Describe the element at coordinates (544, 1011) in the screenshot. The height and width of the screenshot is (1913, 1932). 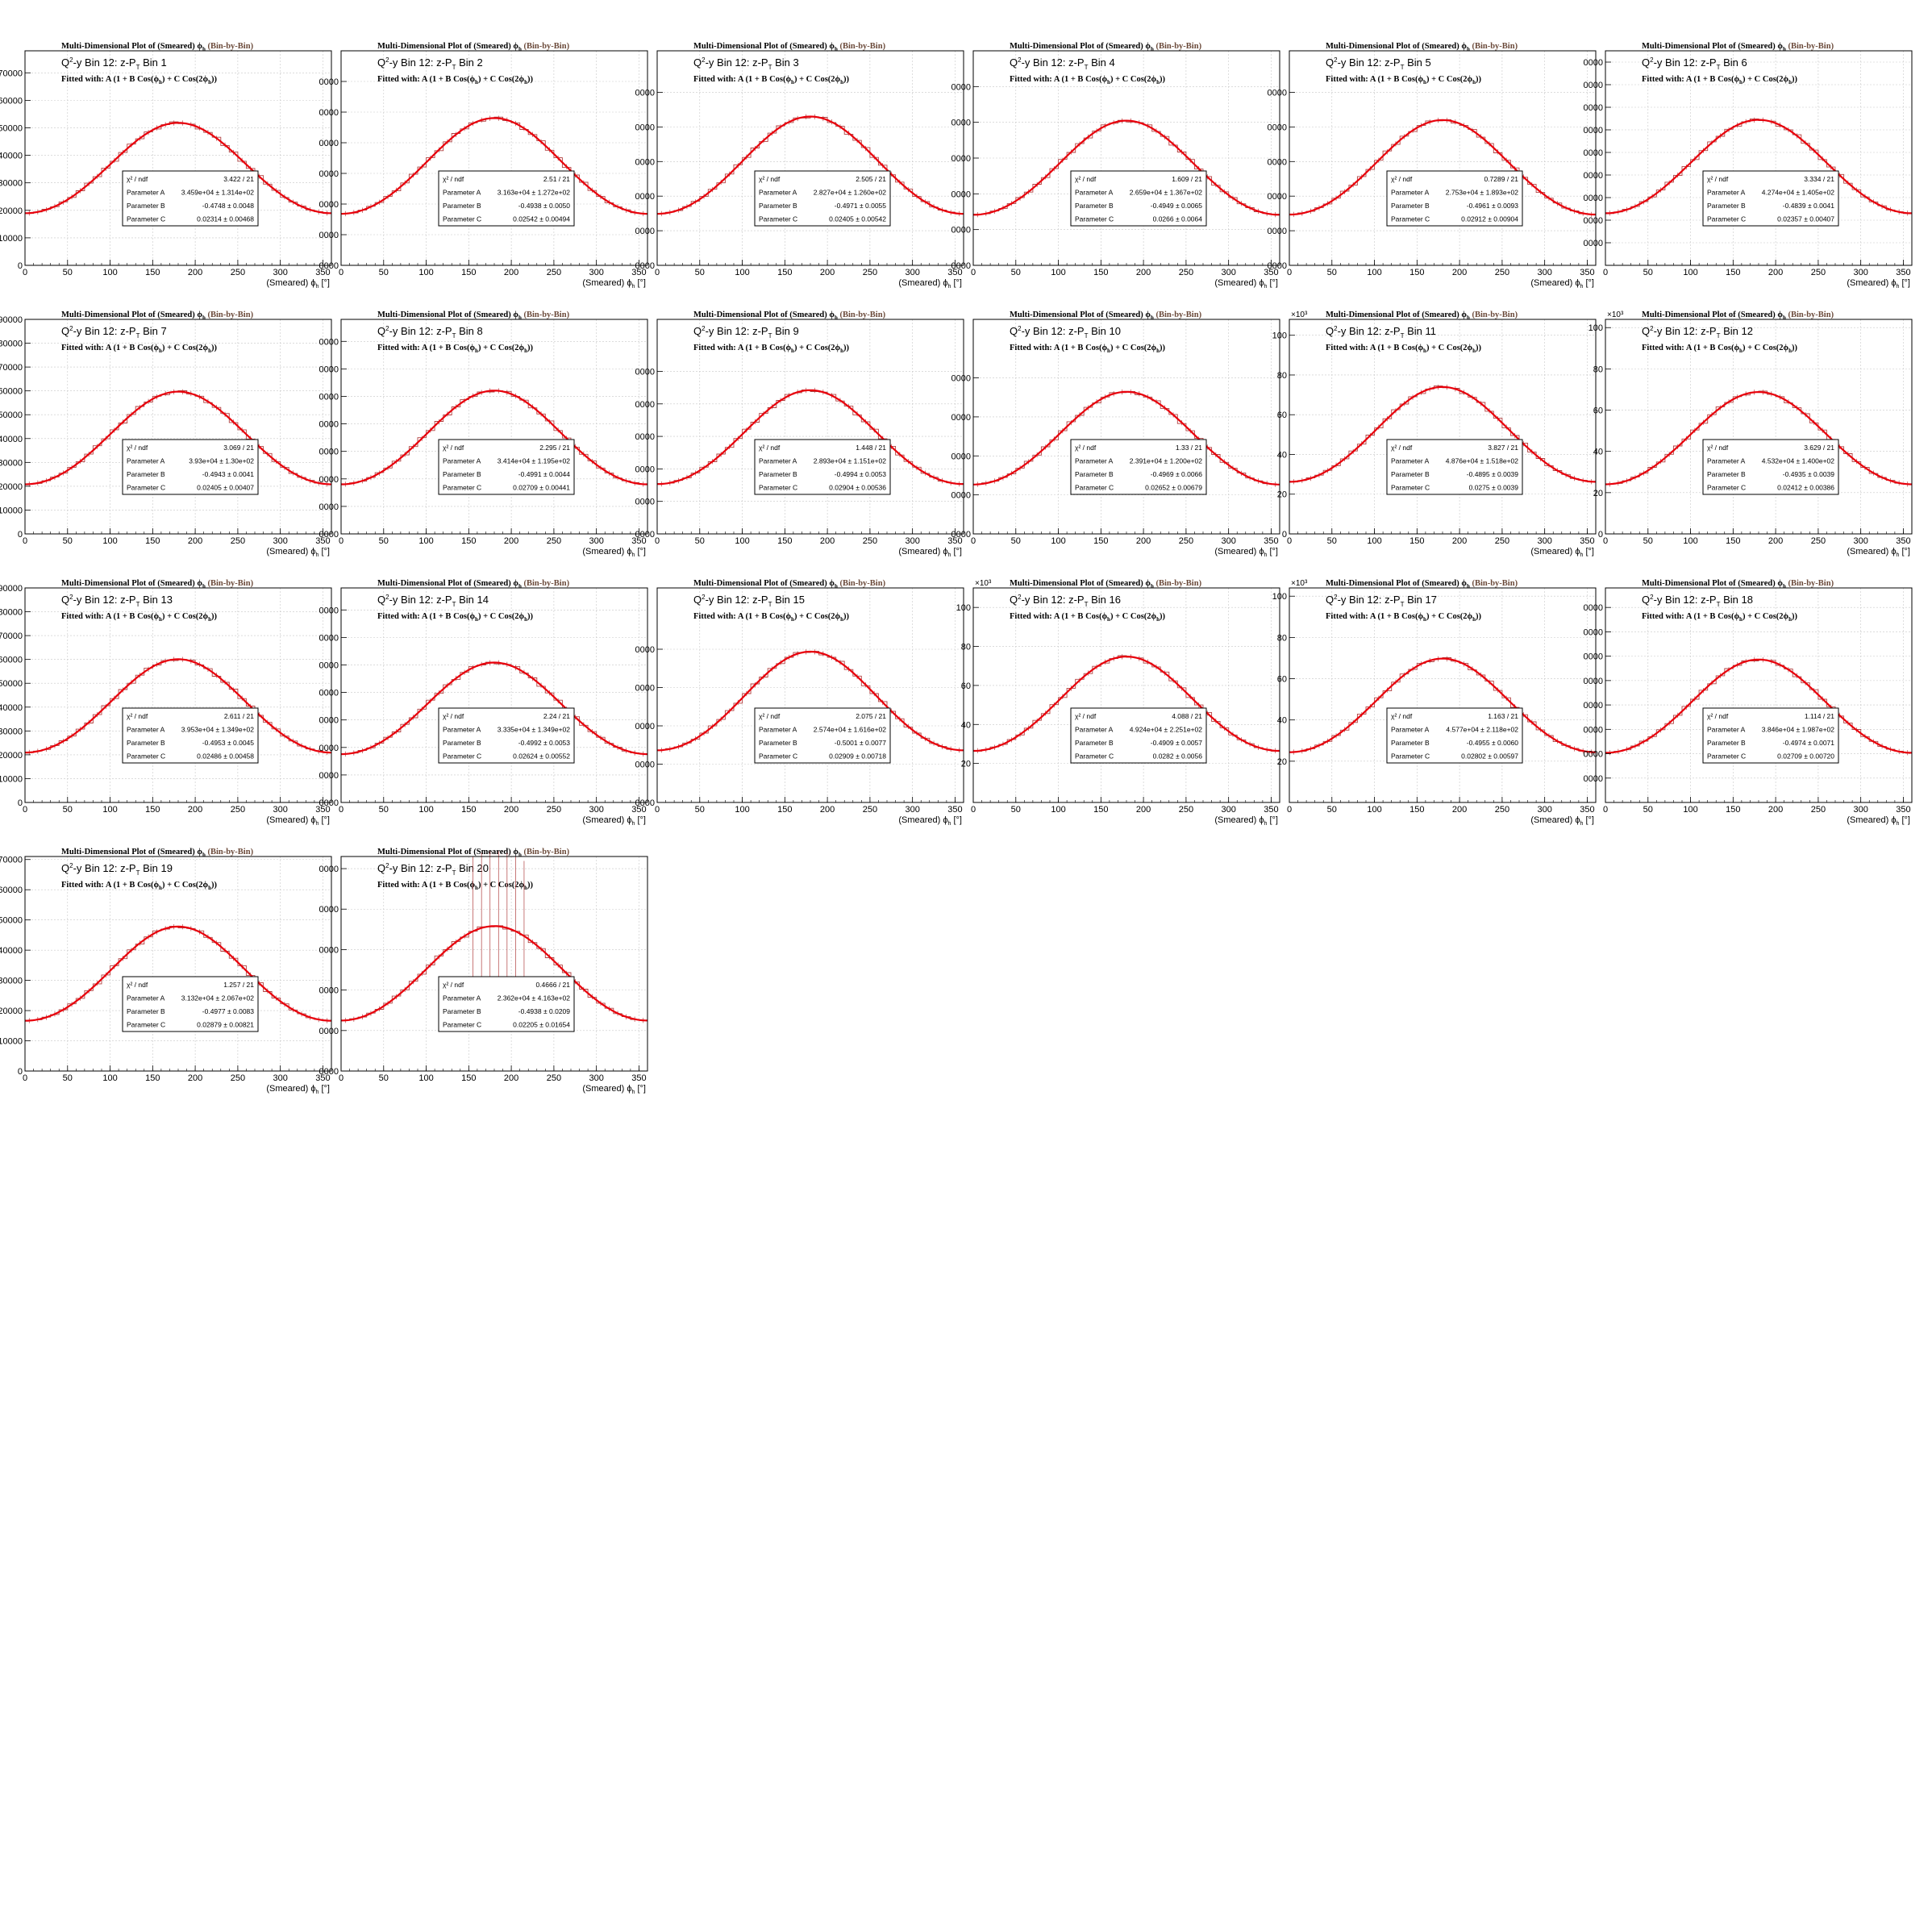
I see `stat-value: -0.4938 ± 0.0209` at that location.